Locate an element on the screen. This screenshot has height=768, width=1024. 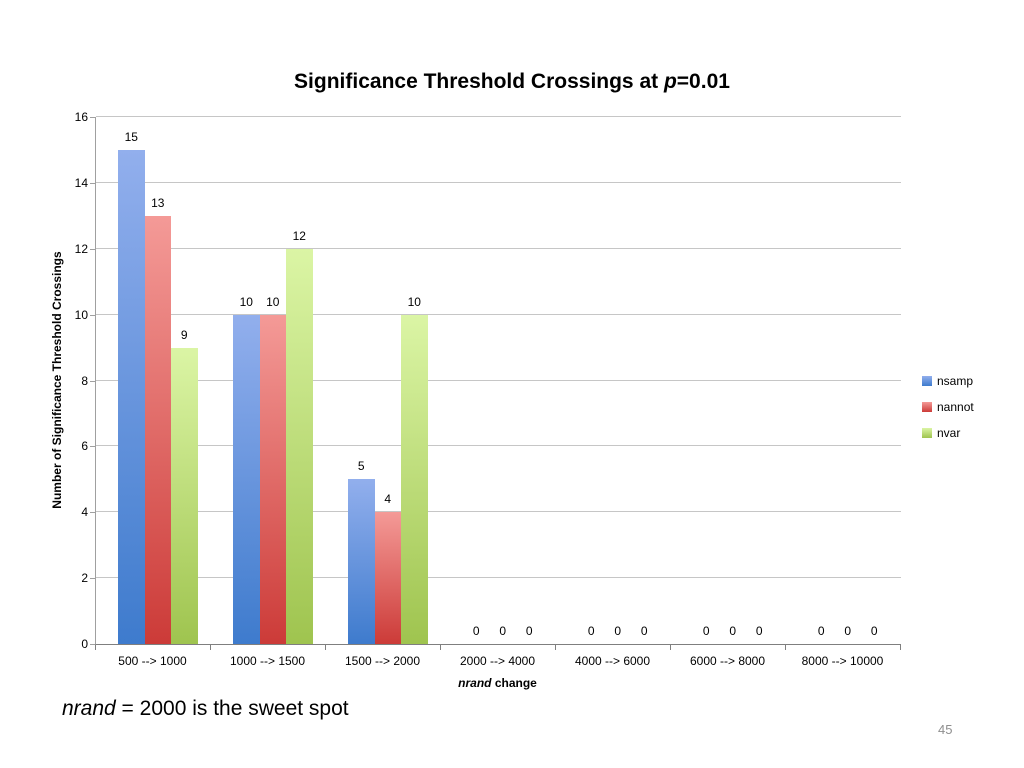
y-tick-label: 6 is located at coordinates (84, 446).